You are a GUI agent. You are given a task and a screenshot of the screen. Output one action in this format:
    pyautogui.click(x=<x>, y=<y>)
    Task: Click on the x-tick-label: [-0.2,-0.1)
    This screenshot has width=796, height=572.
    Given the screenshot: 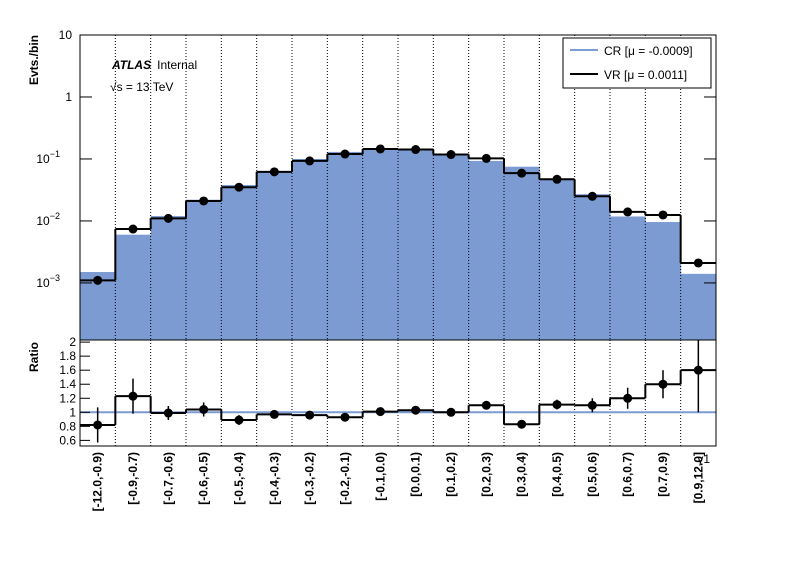 What is the action you would take?
    pyautogui.click(x=345, y=478)
    